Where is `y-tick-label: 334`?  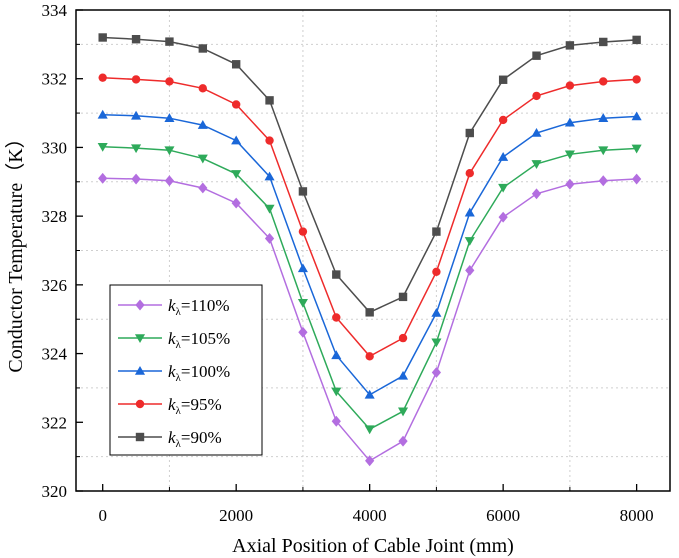
y-tick-label: 334 is located at coordinates (55, 10).